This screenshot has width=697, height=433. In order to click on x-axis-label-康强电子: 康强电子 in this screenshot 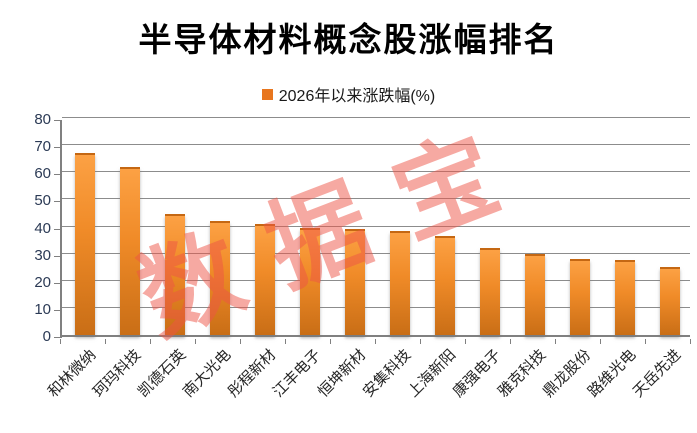, I will do `click(476, 373)`.